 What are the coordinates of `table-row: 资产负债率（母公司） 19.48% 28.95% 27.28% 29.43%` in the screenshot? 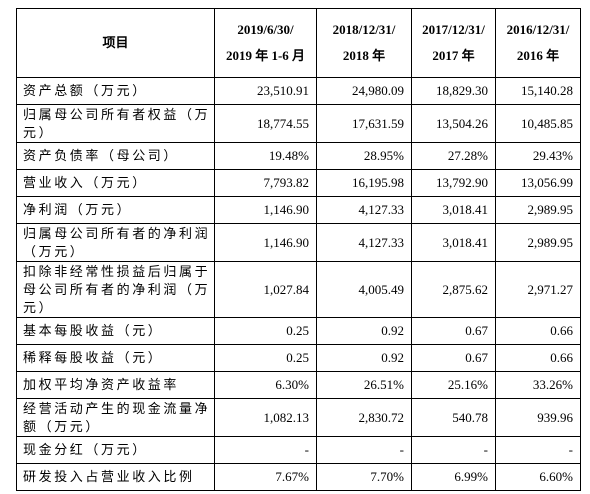 It's located at (298, 156).